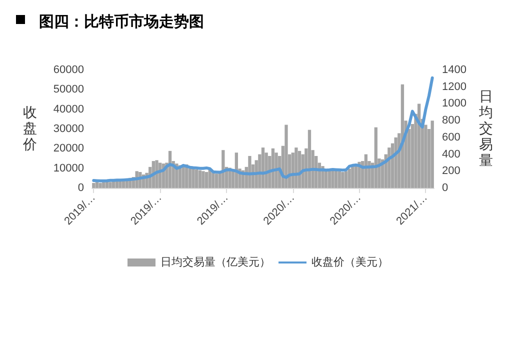 This screenshot has height=341, width=516. What do you see at coordinates (81, 188) in the screenshot?
I see `y-tick-label: 0` at bounding box center [81, 188].